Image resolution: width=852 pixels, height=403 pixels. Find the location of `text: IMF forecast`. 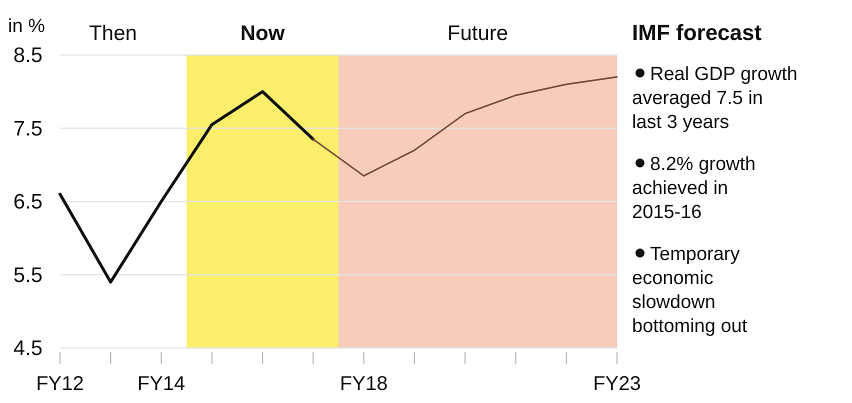

text: IMF forecast is located at coordinates (697, 32).